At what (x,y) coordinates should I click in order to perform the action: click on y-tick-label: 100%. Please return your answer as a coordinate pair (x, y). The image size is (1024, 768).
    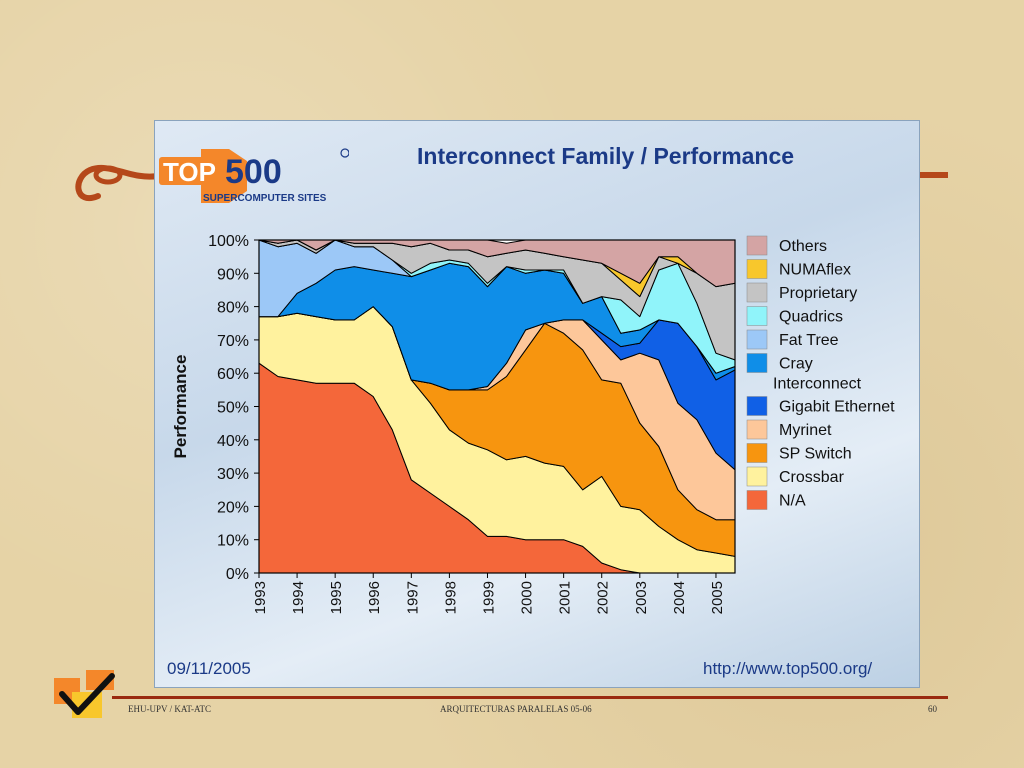
    Looking at the image, I should click on (228, 241).